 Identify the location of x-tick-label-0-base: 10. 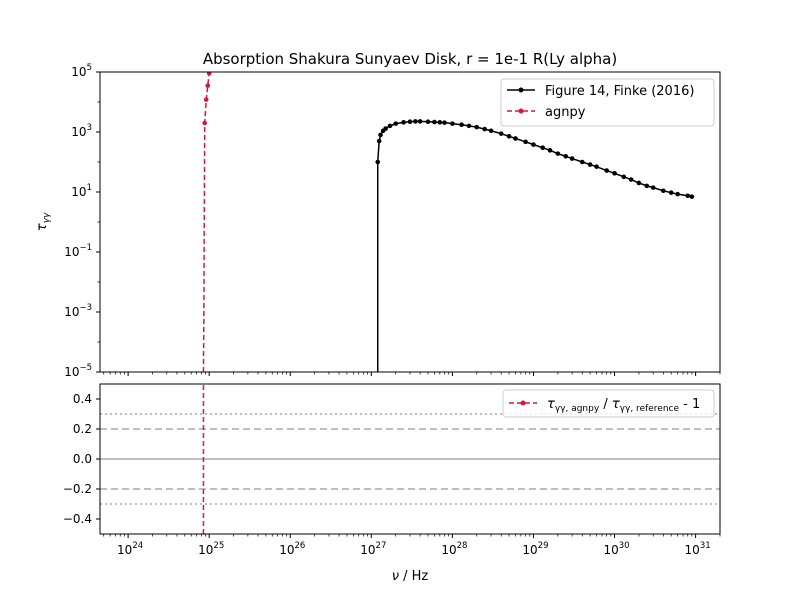
(124, 550).